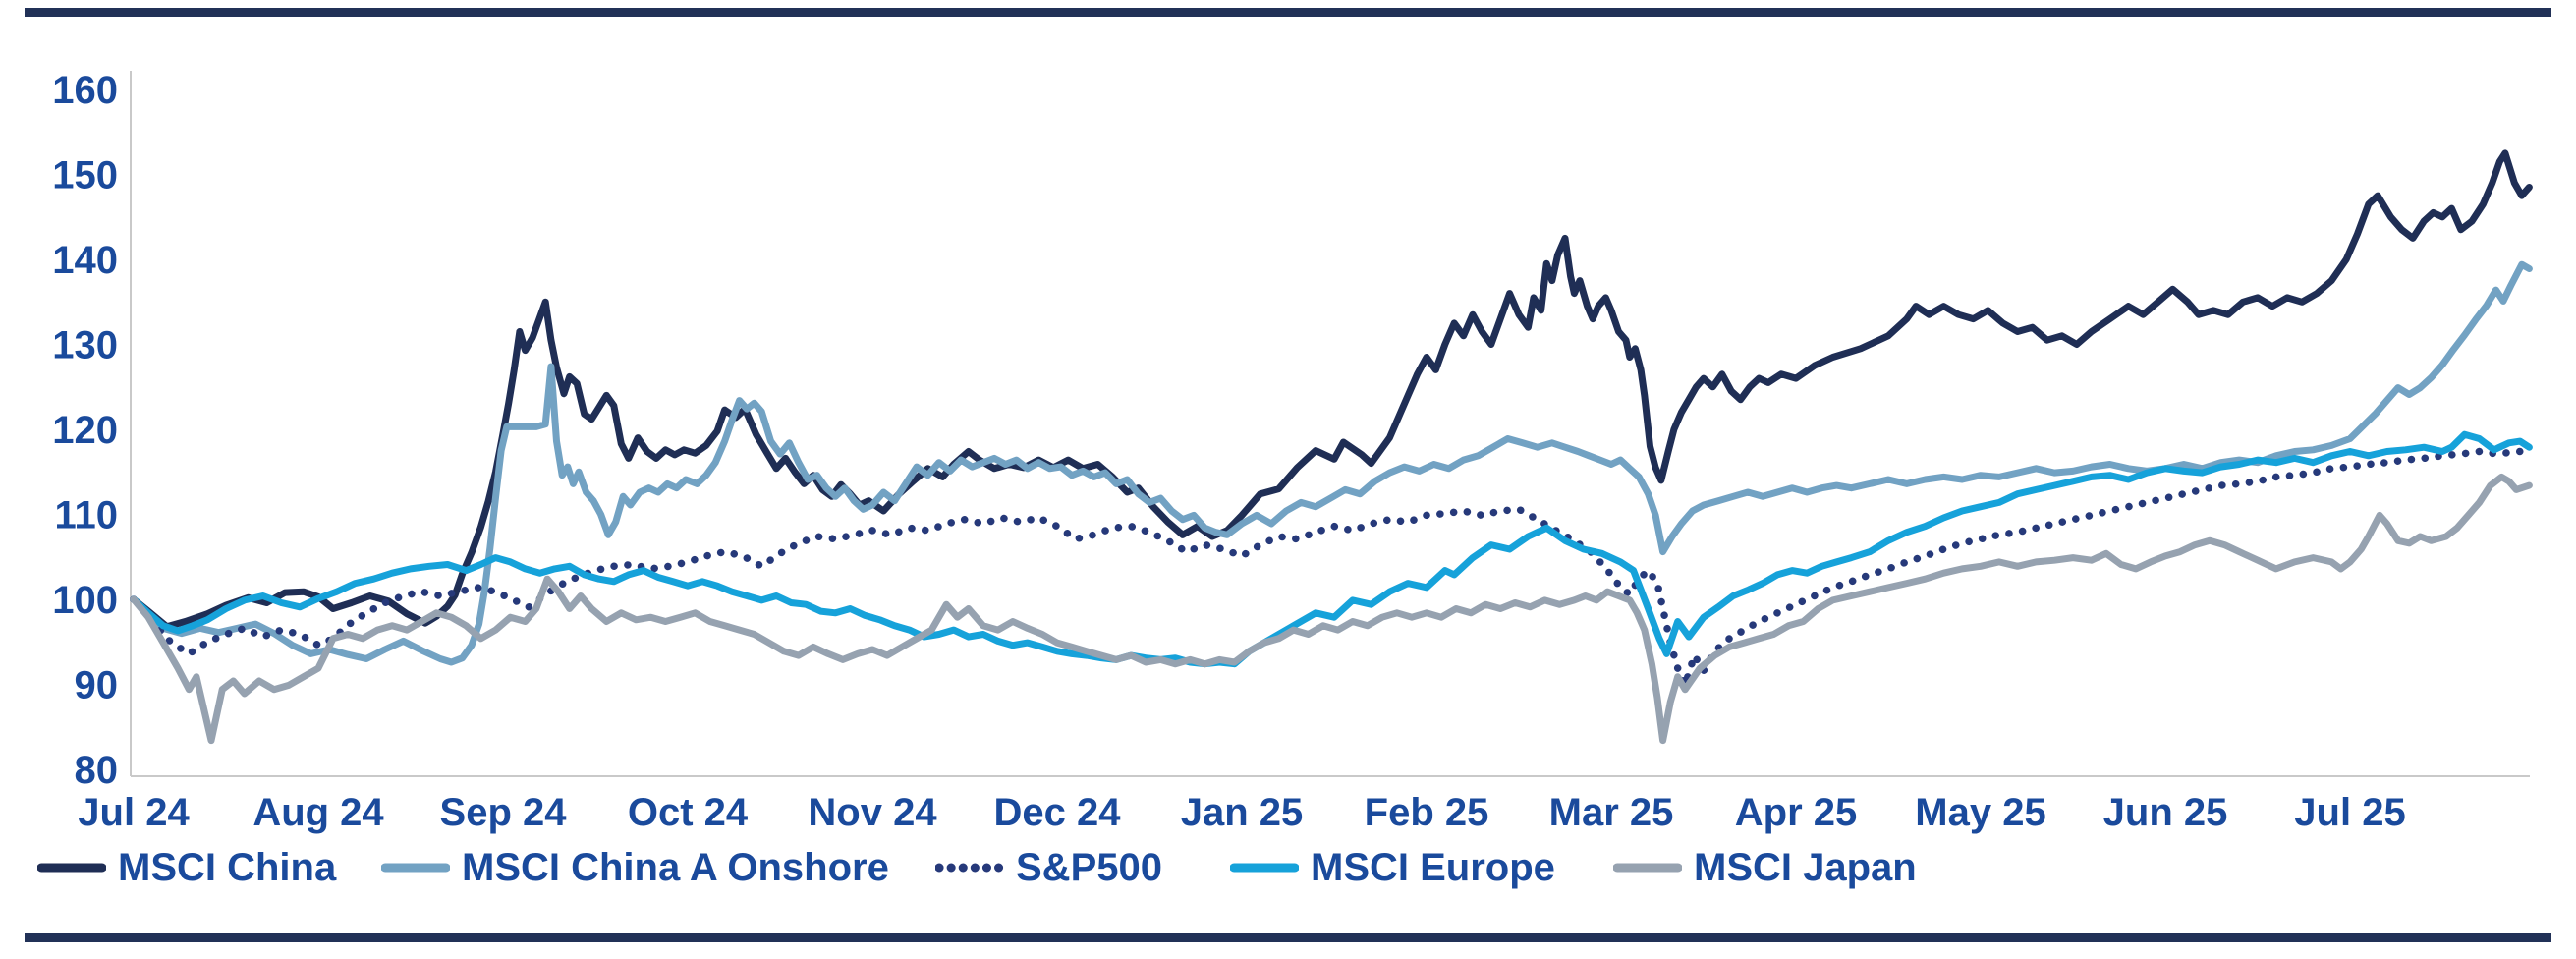 Image resolution: width=2576 pixels, height=959 pixels. Describe the element at coordinates (1427, 813) in the screenshot. I see `x-tick-label: Feb 25` at that location.